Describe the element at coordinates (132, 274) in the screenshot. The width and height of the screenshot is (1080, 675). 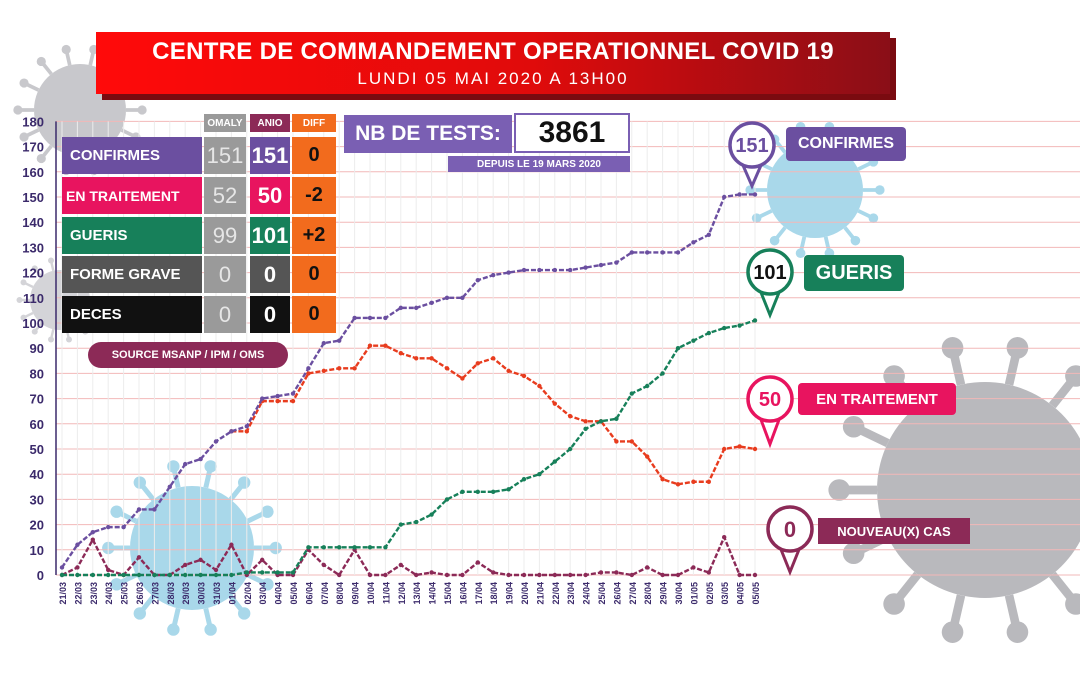
I see `row-label-forme-grave: FORME GRAVE` at that location.